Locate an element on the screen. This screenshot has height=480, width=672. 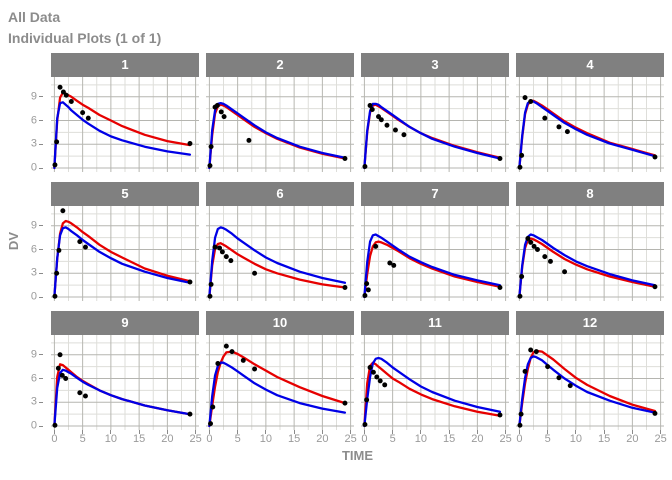
facet-strip: 1 is located at coordinates (125, 65).